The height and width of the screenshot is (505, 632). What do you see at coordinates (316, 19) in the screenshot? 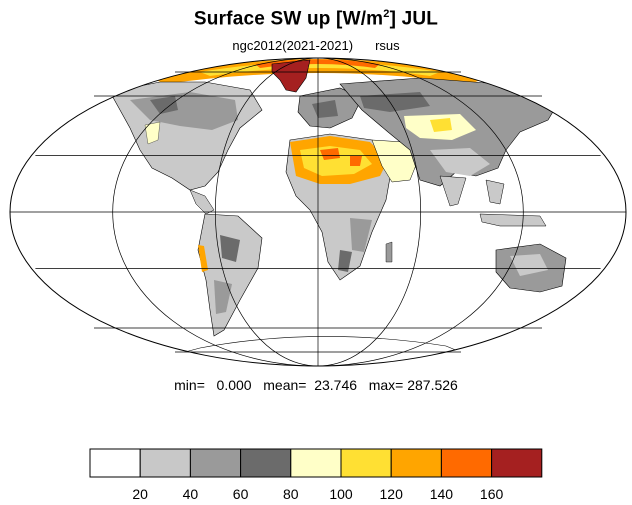
I see `plot-title: Surface SW up [W/m2] JUL` at bounding box center [316, 19].